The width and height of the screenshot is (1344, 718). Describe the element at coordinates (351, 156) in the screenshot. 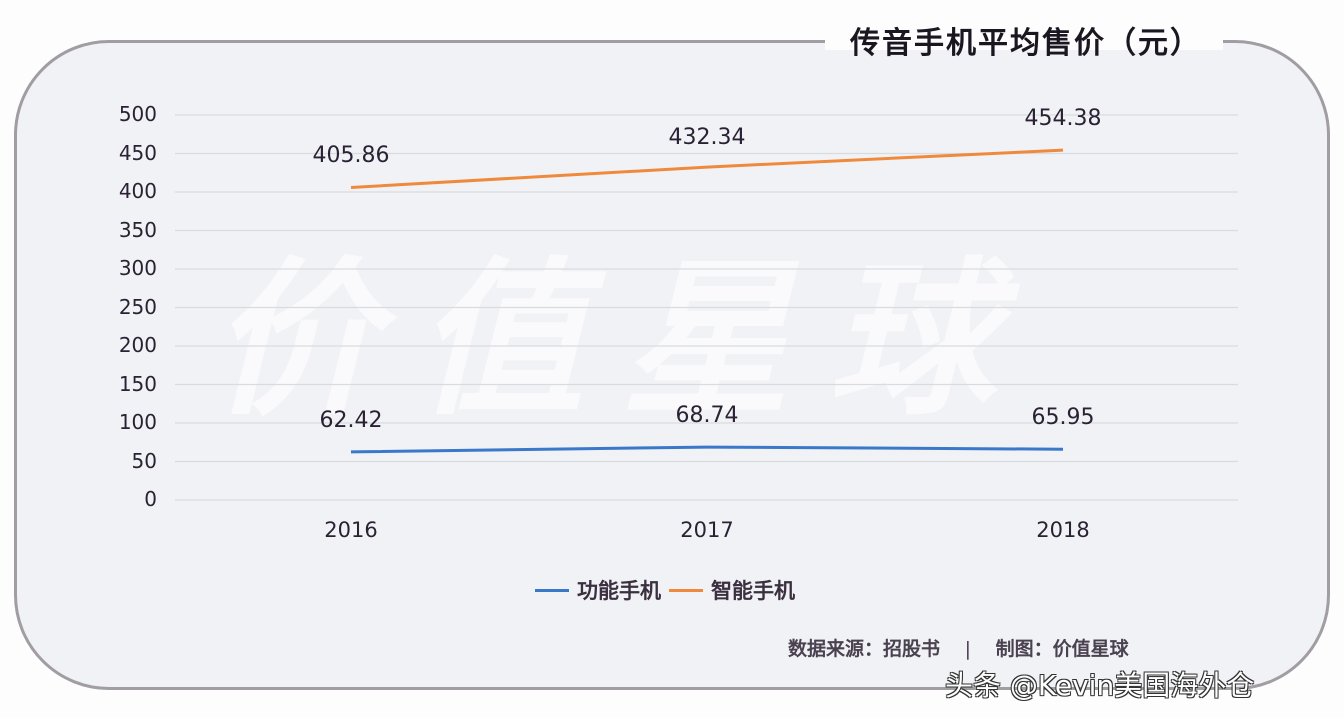

I see `data-label: 405.86` at that location.